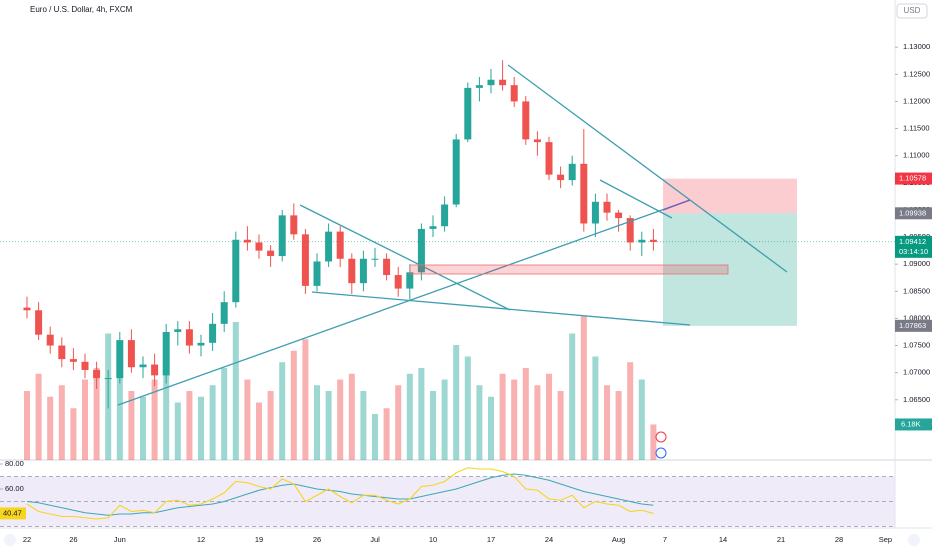 This screenshot has width=932, height=550. I want to click on rsi-tick-label: 60.00, so click(14, 488).